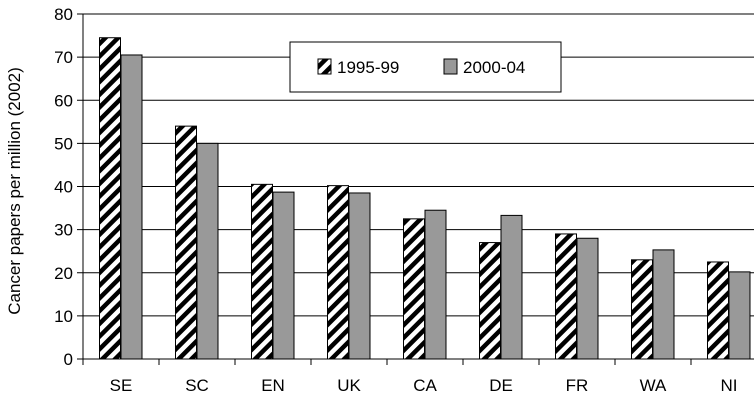 This screenshot has width=754, height=398. What do you see at coordinates (14, 191) in the screenshot?
I see `y-axis-title: Cancer papers per million (2002)` at bounding box center [14, 191].